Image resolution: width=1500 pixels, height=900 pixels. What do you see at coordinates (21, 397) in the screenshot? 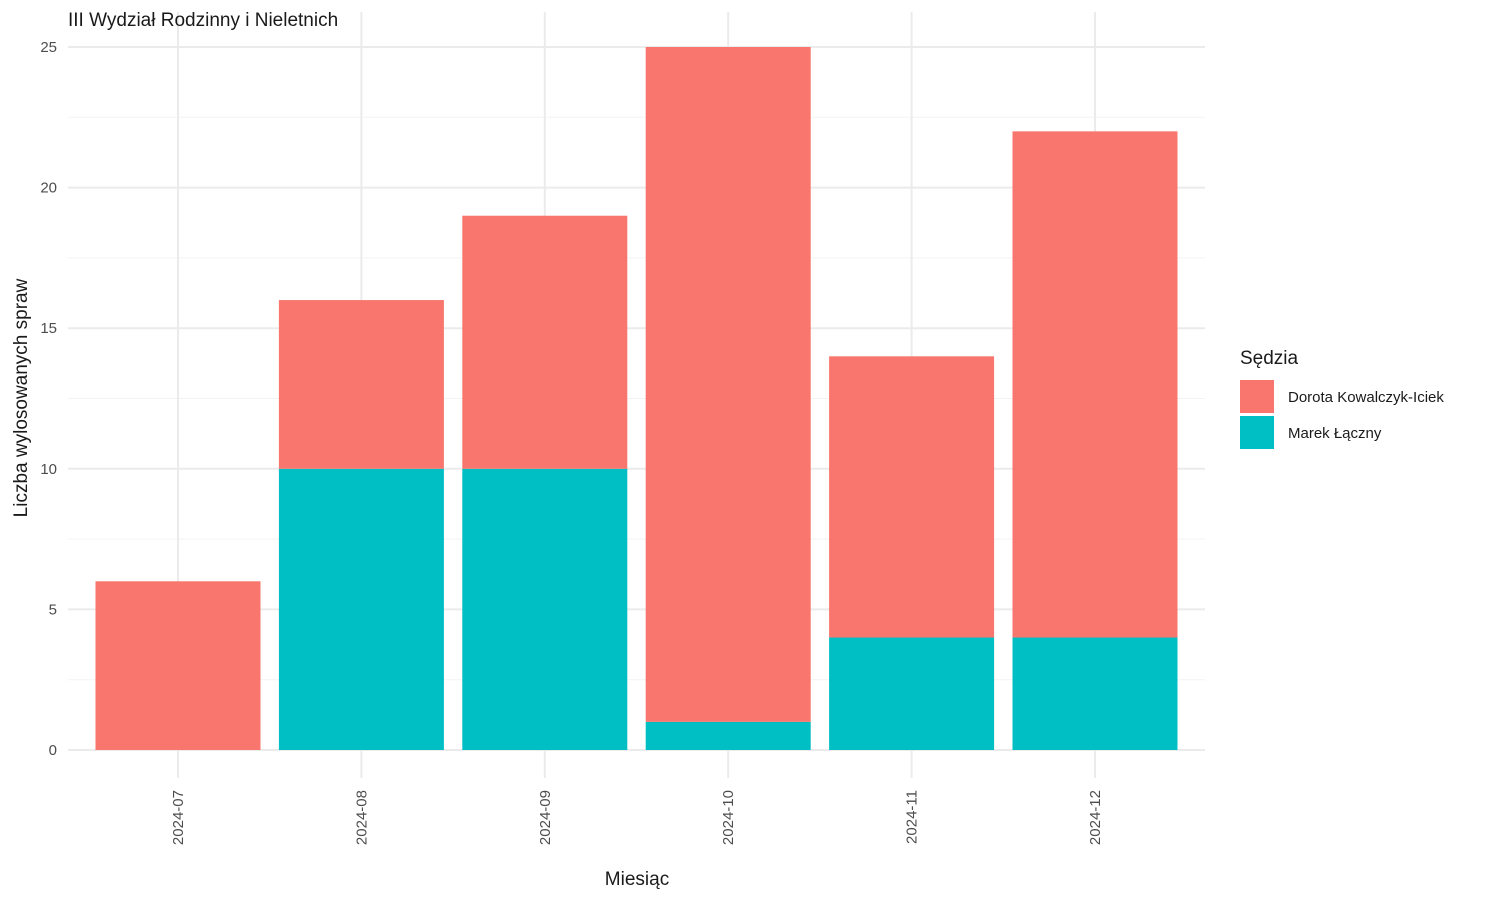
I see `y-axis-title: Liczba wylosowanych spraw` at bounding box center [21, 397].